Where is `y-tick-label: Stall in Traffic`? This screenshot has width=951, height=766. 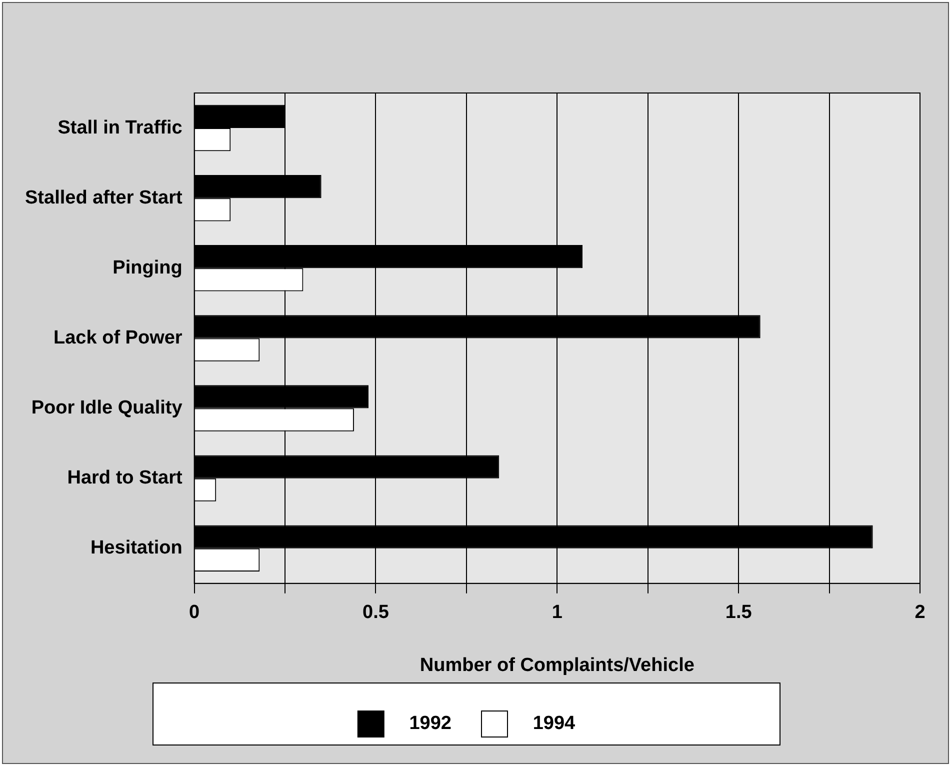
y-tick-label: Stall in Traffic is located at coordinates (120, 127).